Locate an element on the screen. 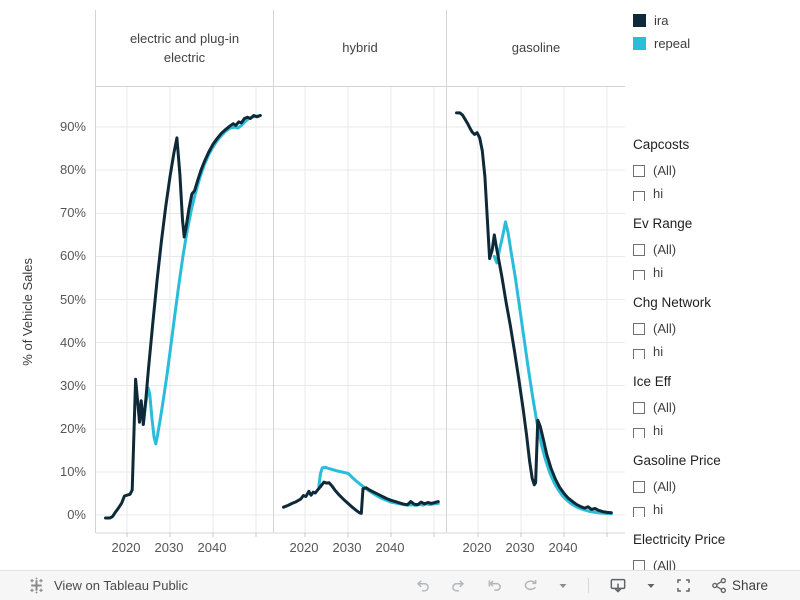 Image resolution: width=800 pixels, height=600 pixels. checkbox-label-gasoline-price-all: (All) is located at coordinates (665, 486).